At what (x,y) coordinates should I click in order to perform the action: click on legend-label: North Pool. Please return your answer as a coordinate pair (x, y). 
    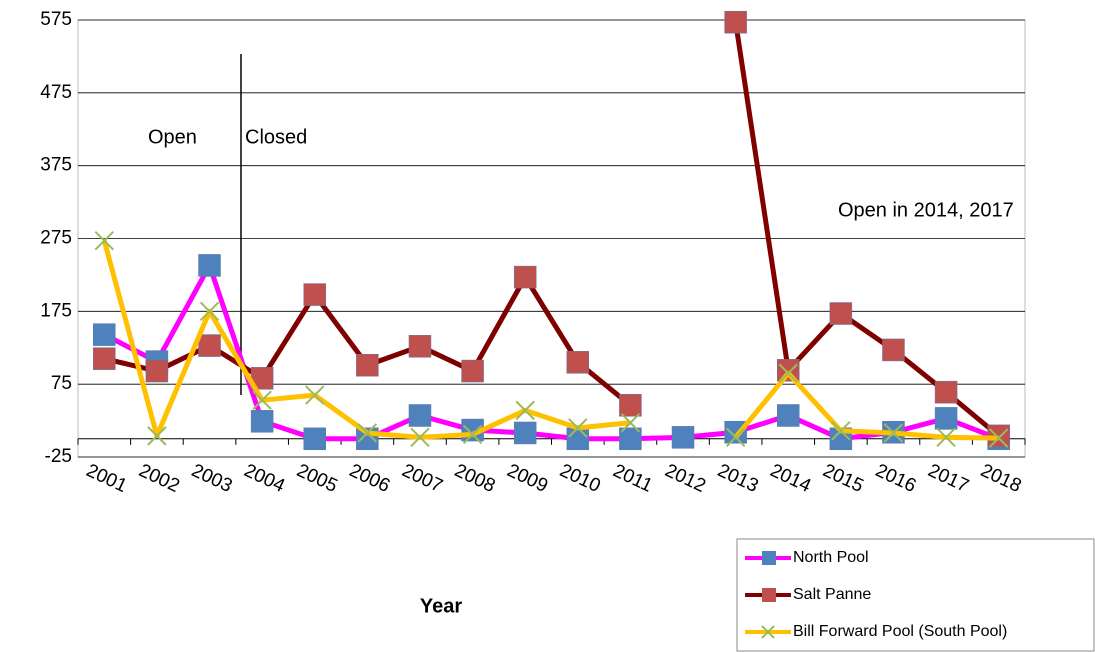
    Looking at the image, I should click on (831, 557).